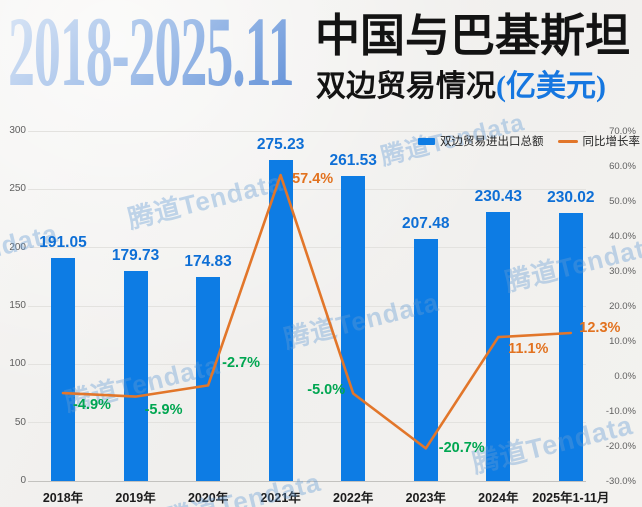  Describe the element at coordinates (326, 389) in the screenshot. I see `growth-label-2022年: -5.0%` at that location.